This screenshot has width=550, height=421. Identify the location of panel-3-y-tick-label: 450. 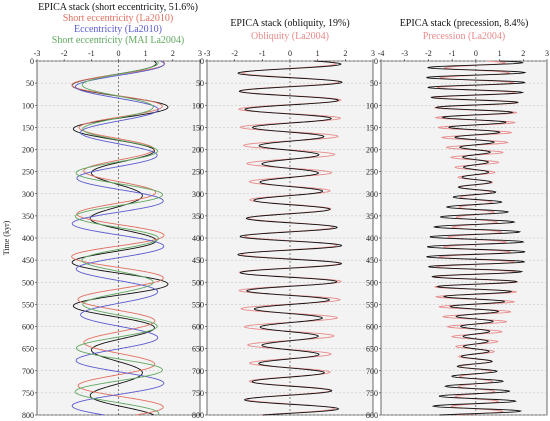
(372, 260).